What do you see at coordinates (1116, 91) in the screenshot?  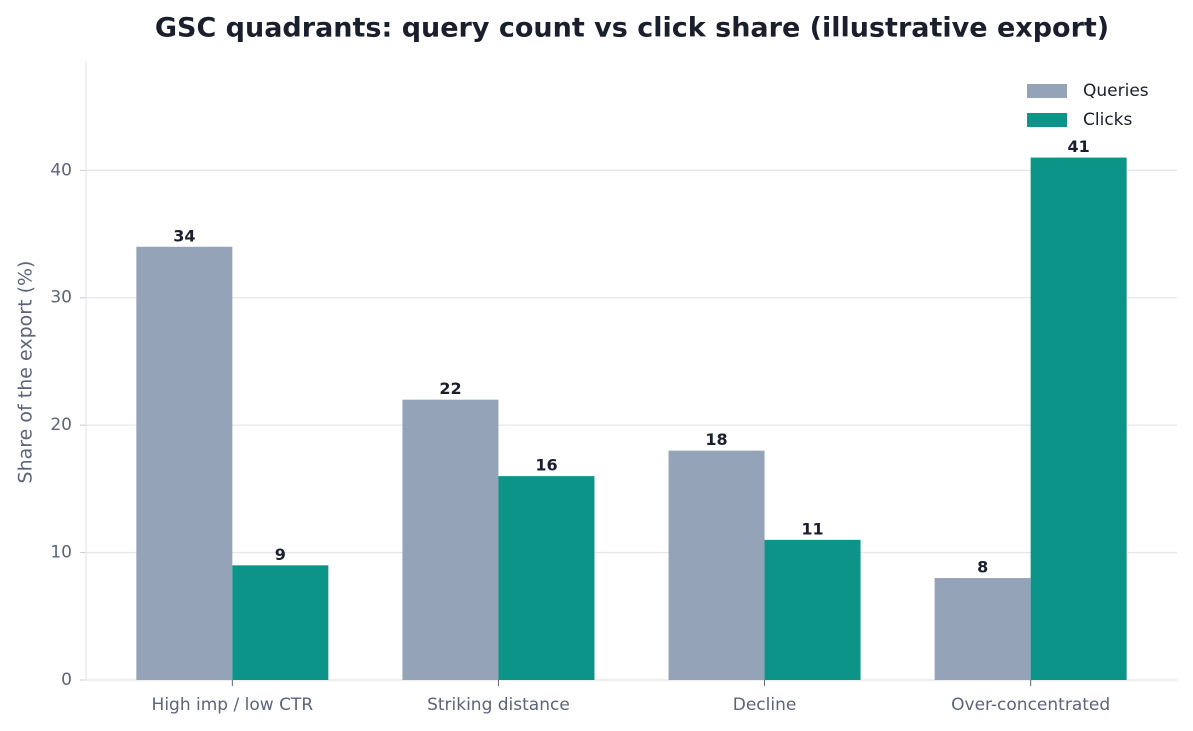 I see `legend-label: Queries` at bounding box center [1116, 91].